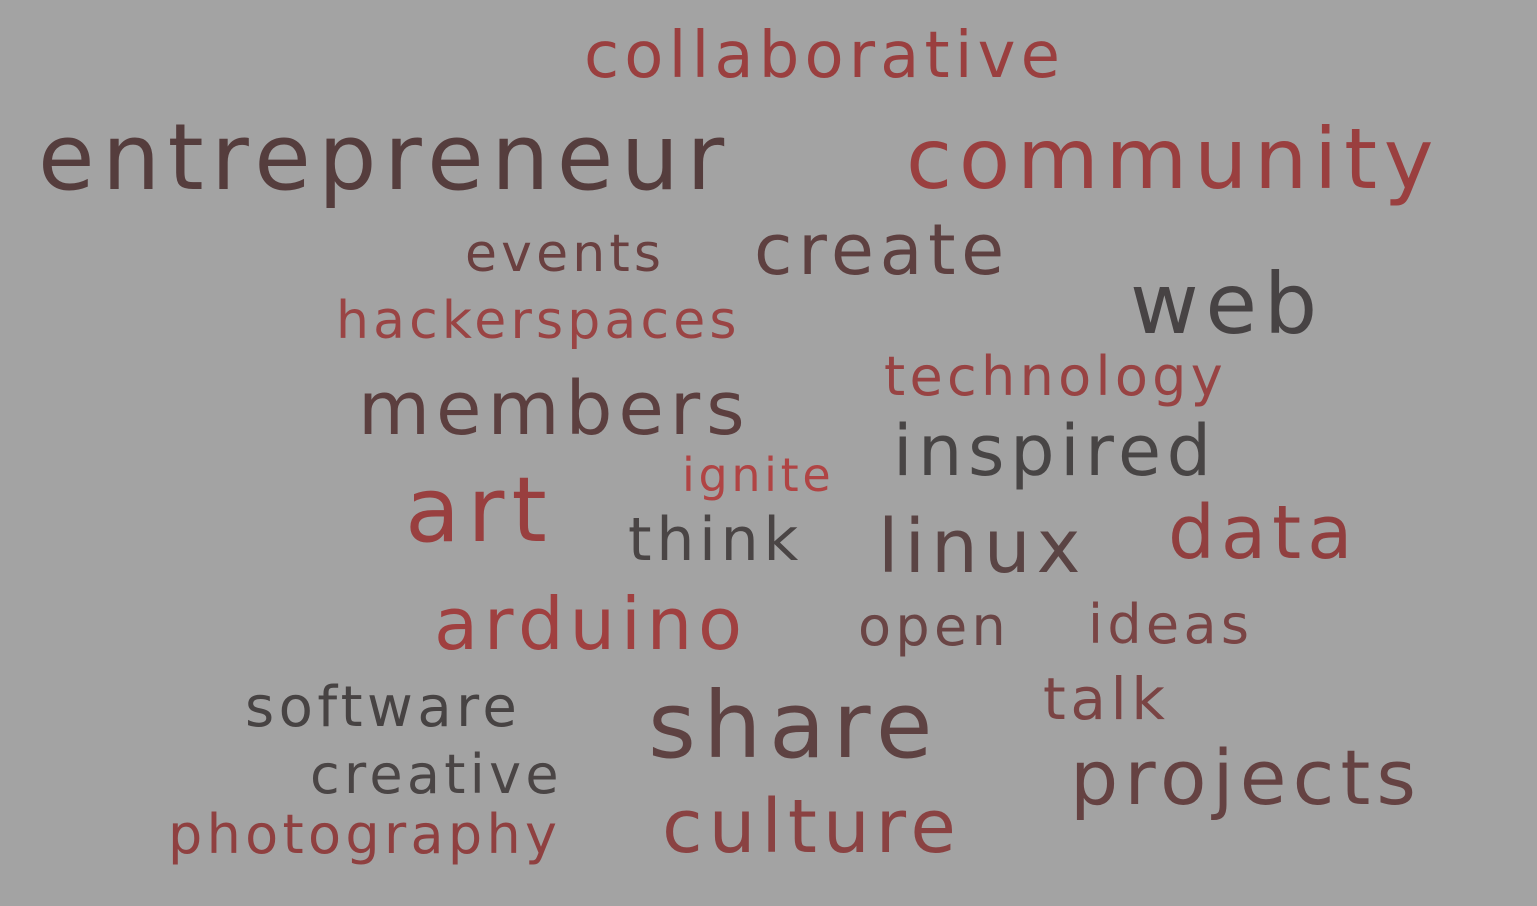  I want to click on word-events: events, so click(565, 254).